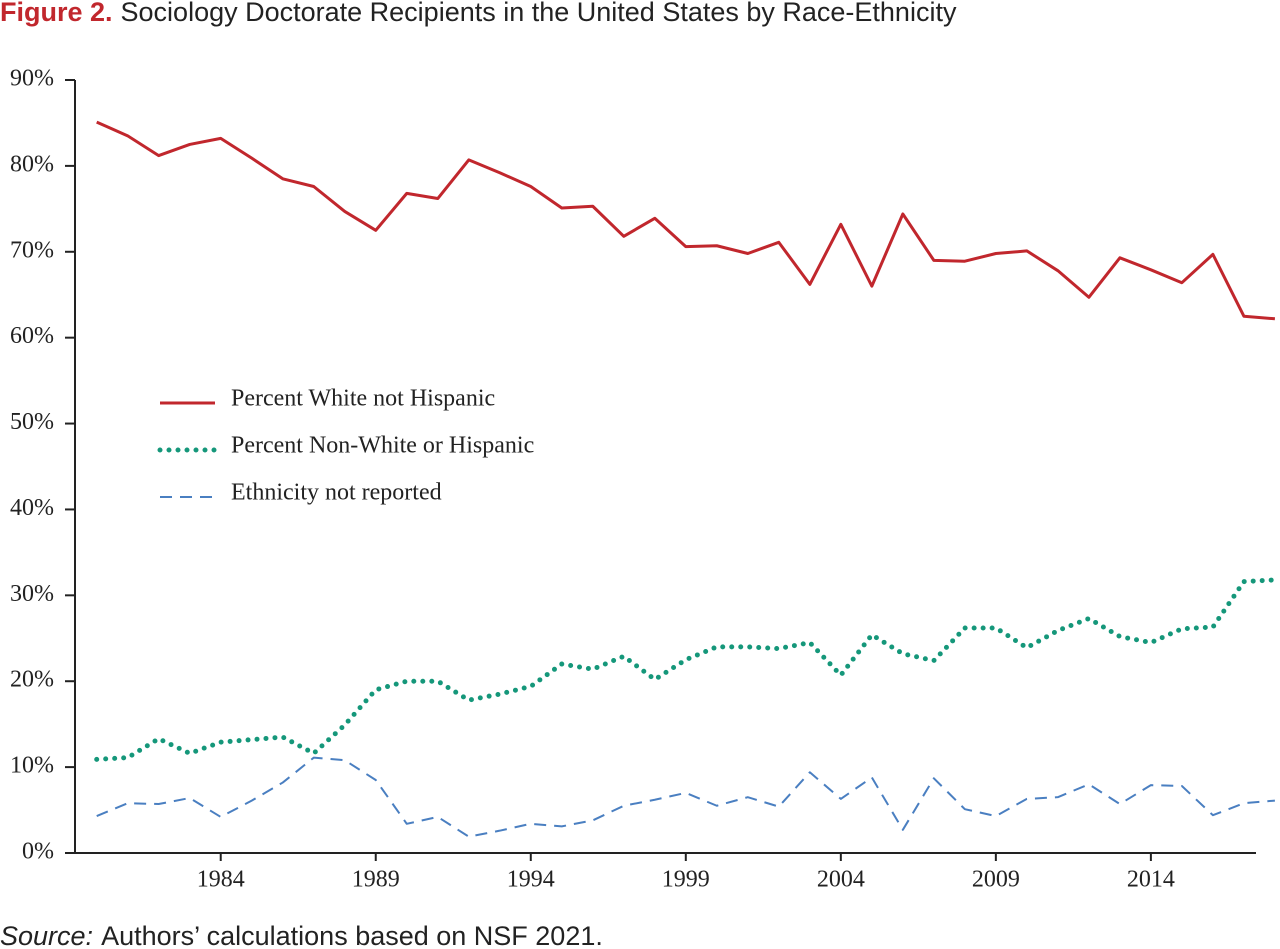 This screenshot has width=1280, height=949. What do you see at coordinates (685, 797) in the screenshot?
I see `series-line` at bounding box center [685, 797].